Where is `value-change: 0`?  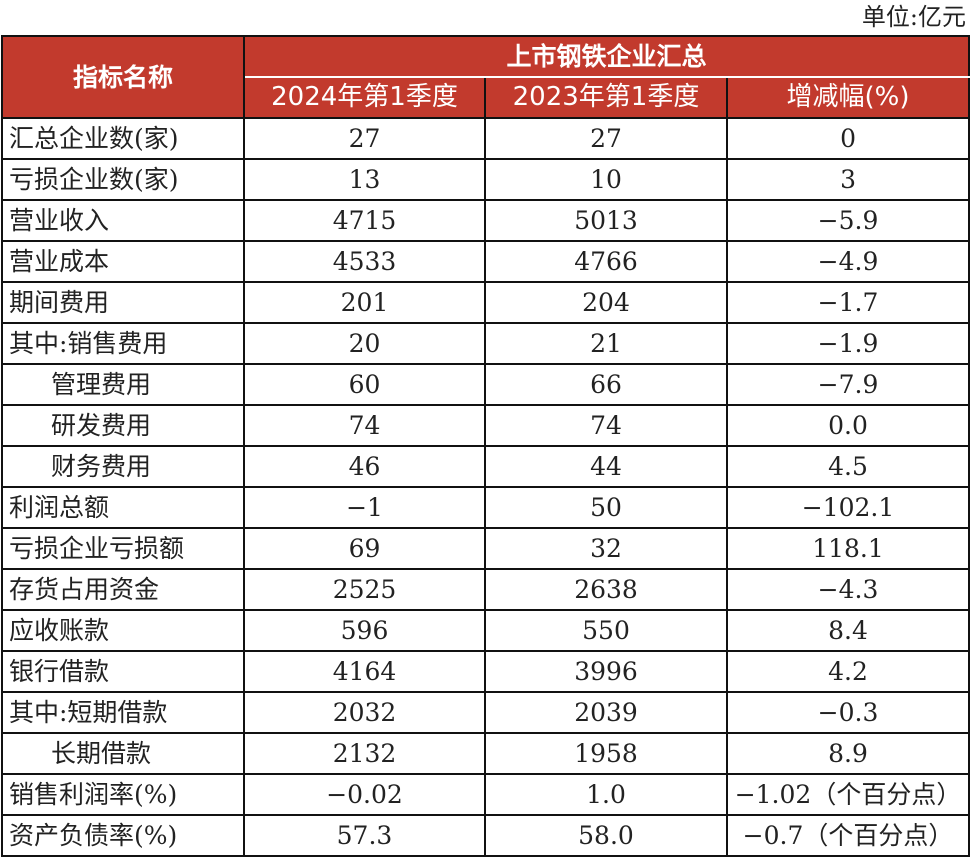 value-change: 0 is located at coordinates (848, 138).